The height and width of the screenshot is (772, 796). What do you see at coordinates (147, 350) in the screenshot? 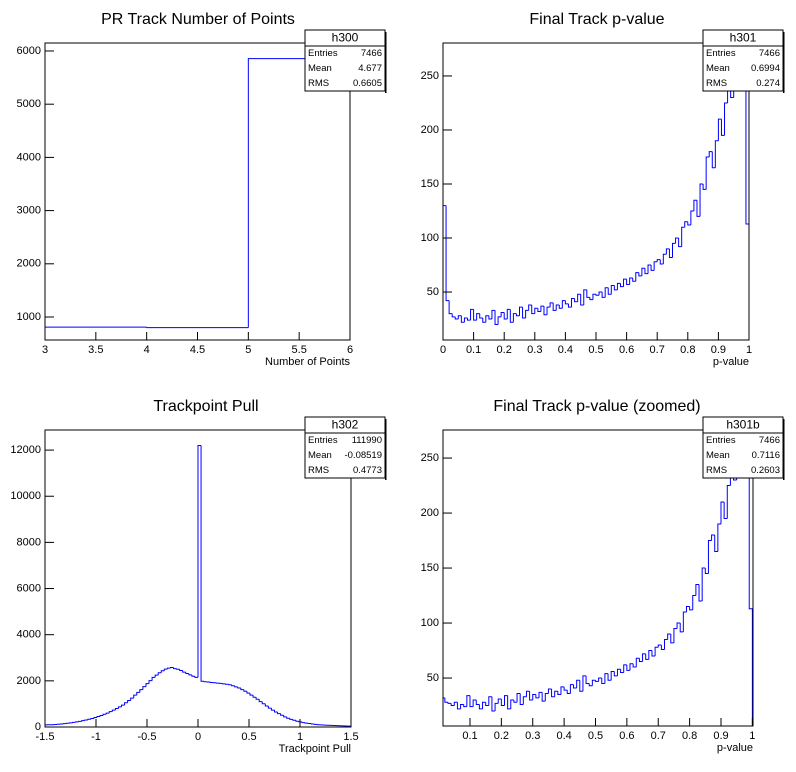
I see `x-tick-label: 4` at bounding box center [147, 350].